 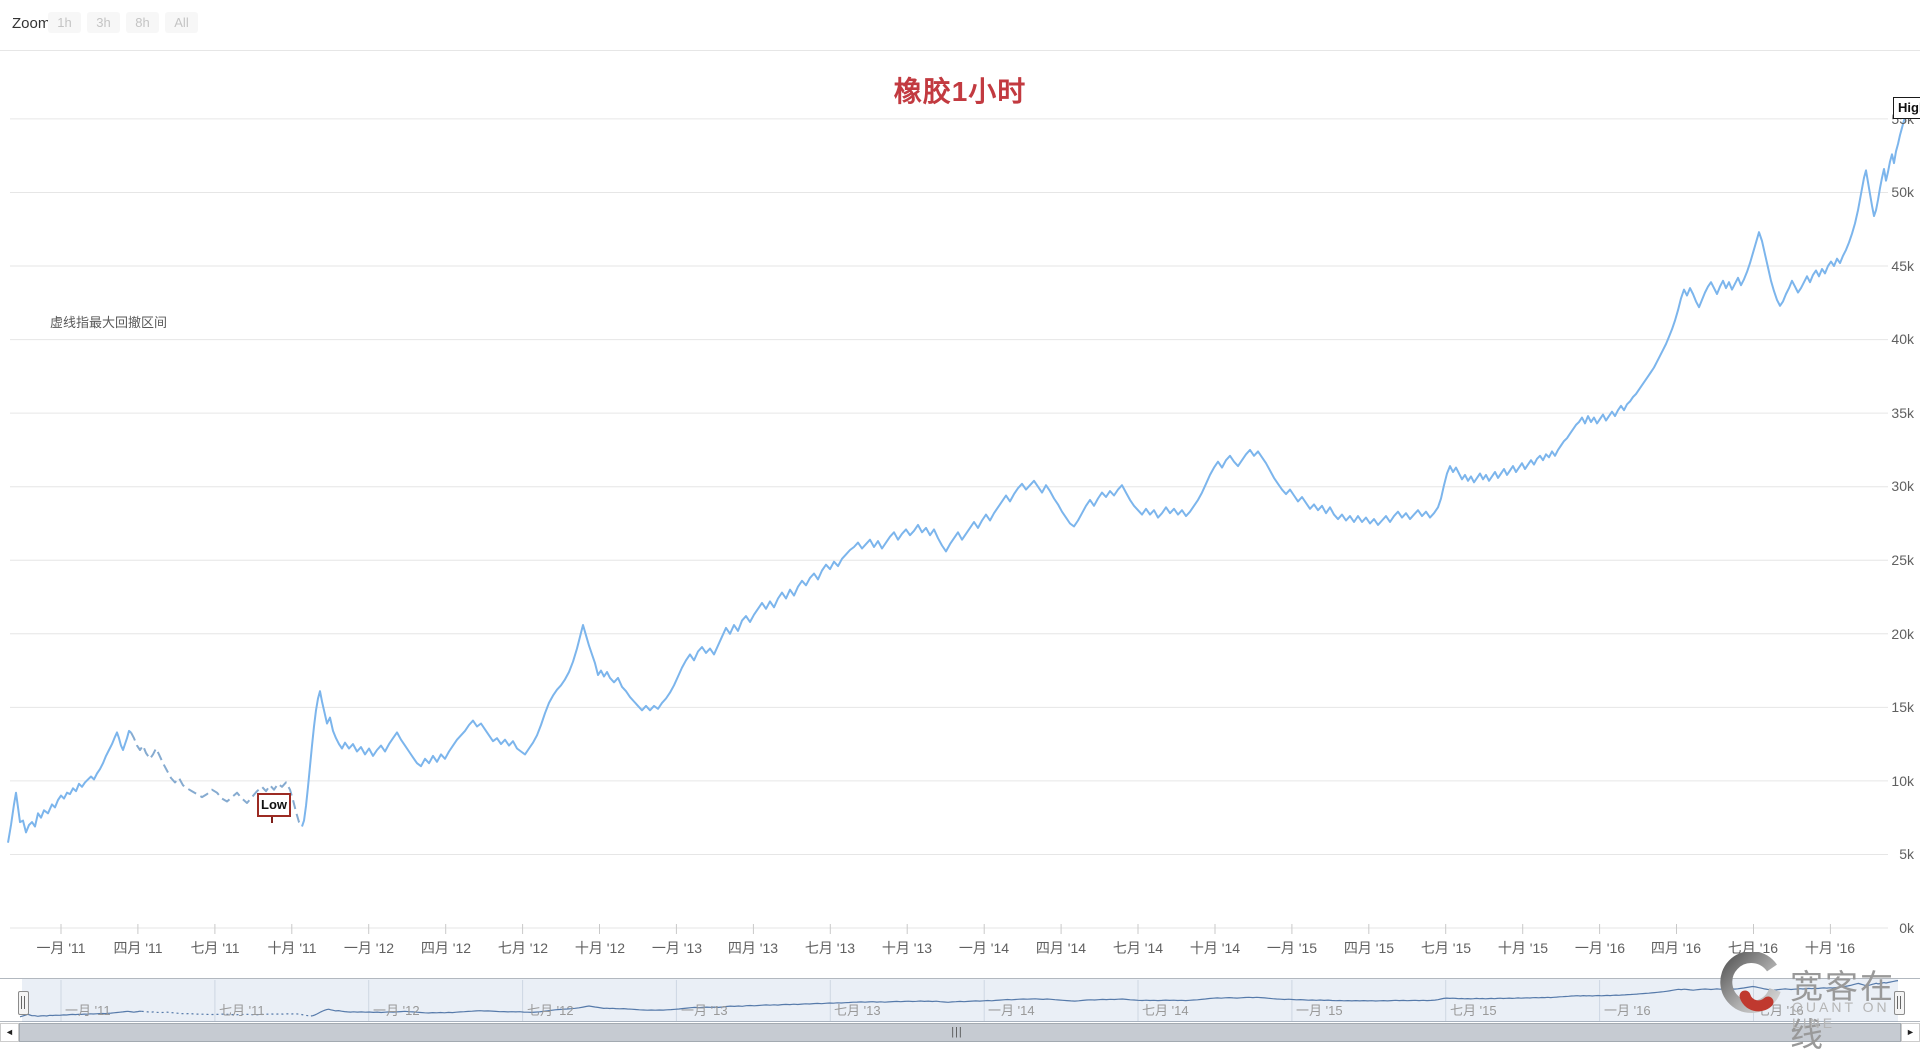 What do you see at coordinates (1902, 266) in the screenshot?
I see `y-axis-label: 45k` at bounding box center [1902, 266].